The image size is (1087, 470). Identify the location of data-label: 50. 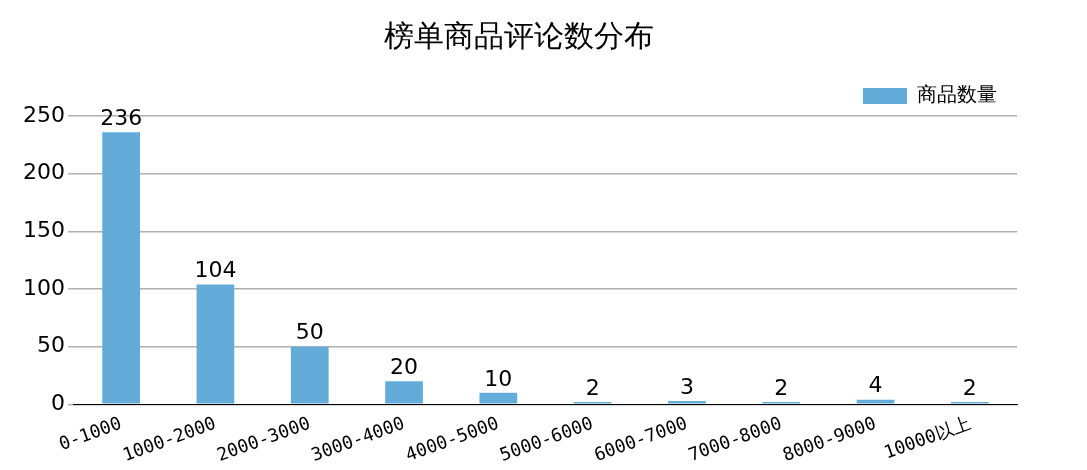
(309, 332).